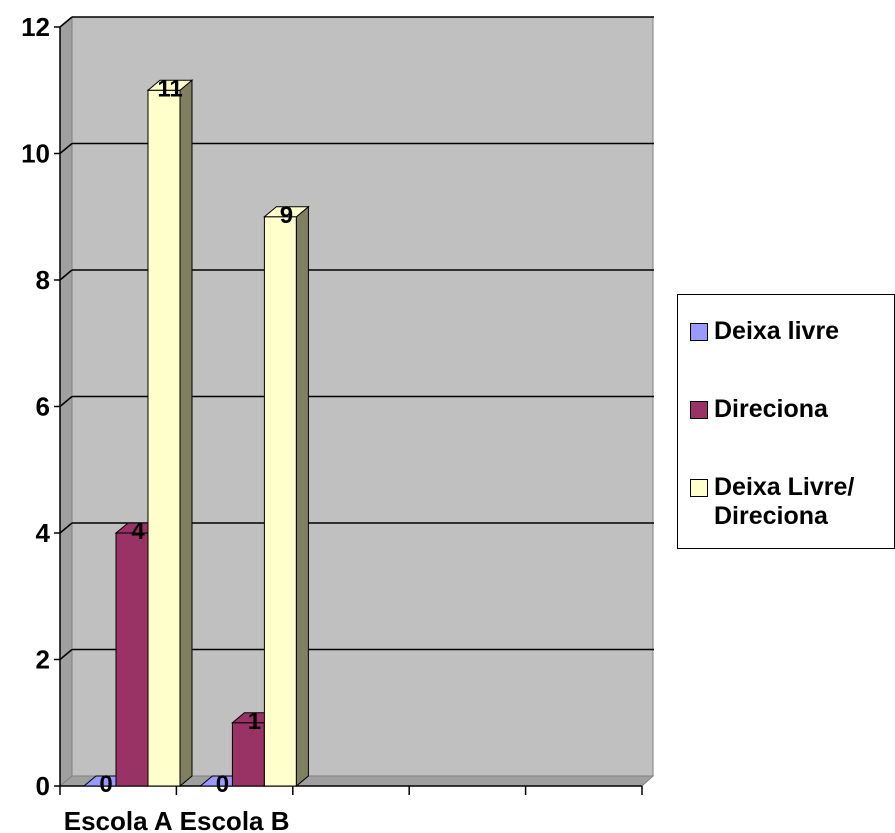 The height and width of the screenshot is (833, 895). What do you see at coordinates (43, 660) in the screenshot?
I see `y-tick-label: 2` at bounding box center [43, 660].